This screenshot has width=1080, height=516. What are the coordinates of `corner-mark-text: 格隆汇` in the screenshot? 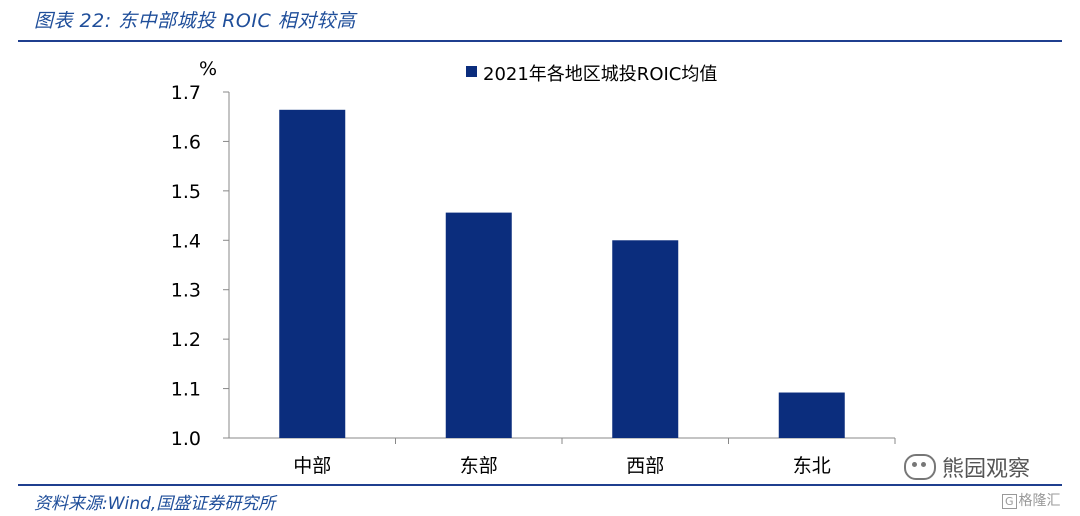 It's located at (1039, 501).